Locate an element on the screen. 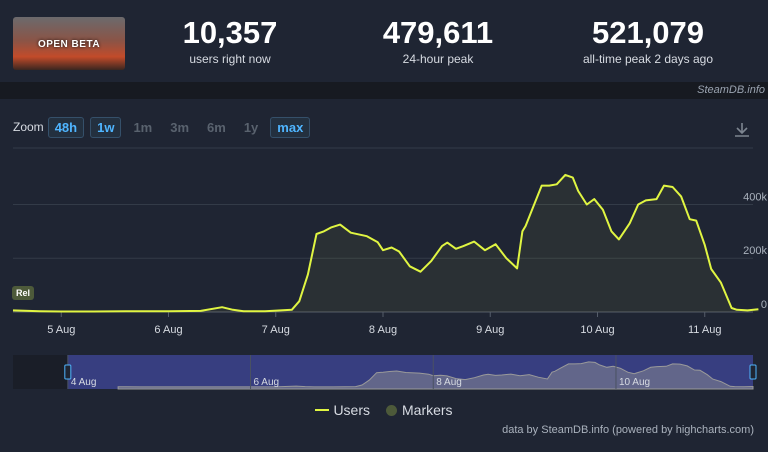 The height and width of the screenshot is (452, 768). legend-markers: Markers is located at coordinates (419, 410).